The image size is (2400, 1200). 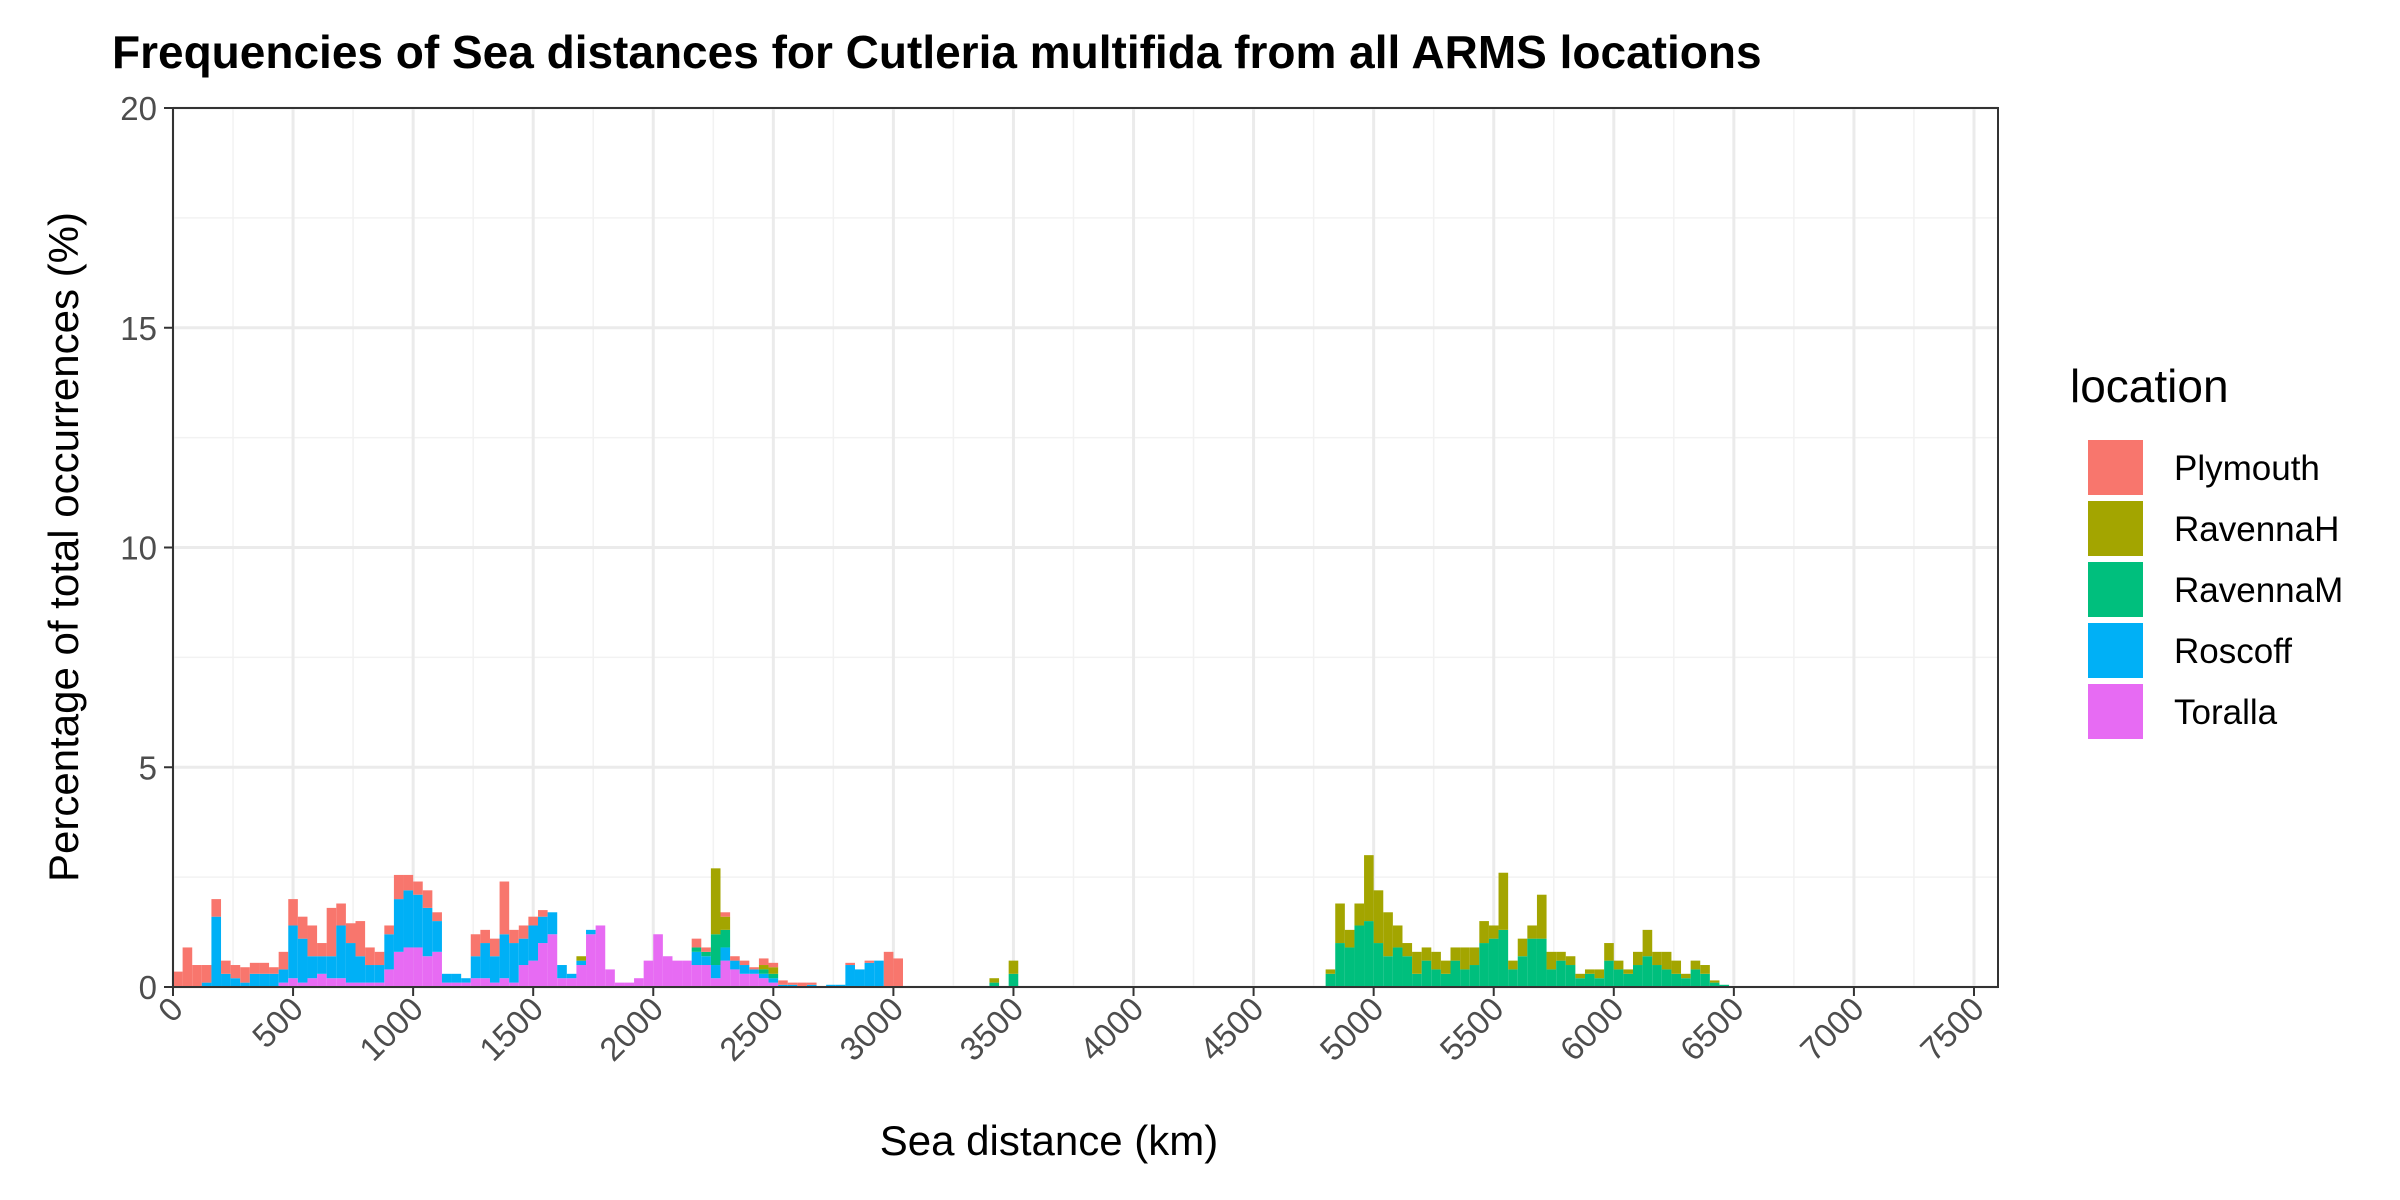 I want to click on bar-toralla-2060, so click(x=667, y=971).